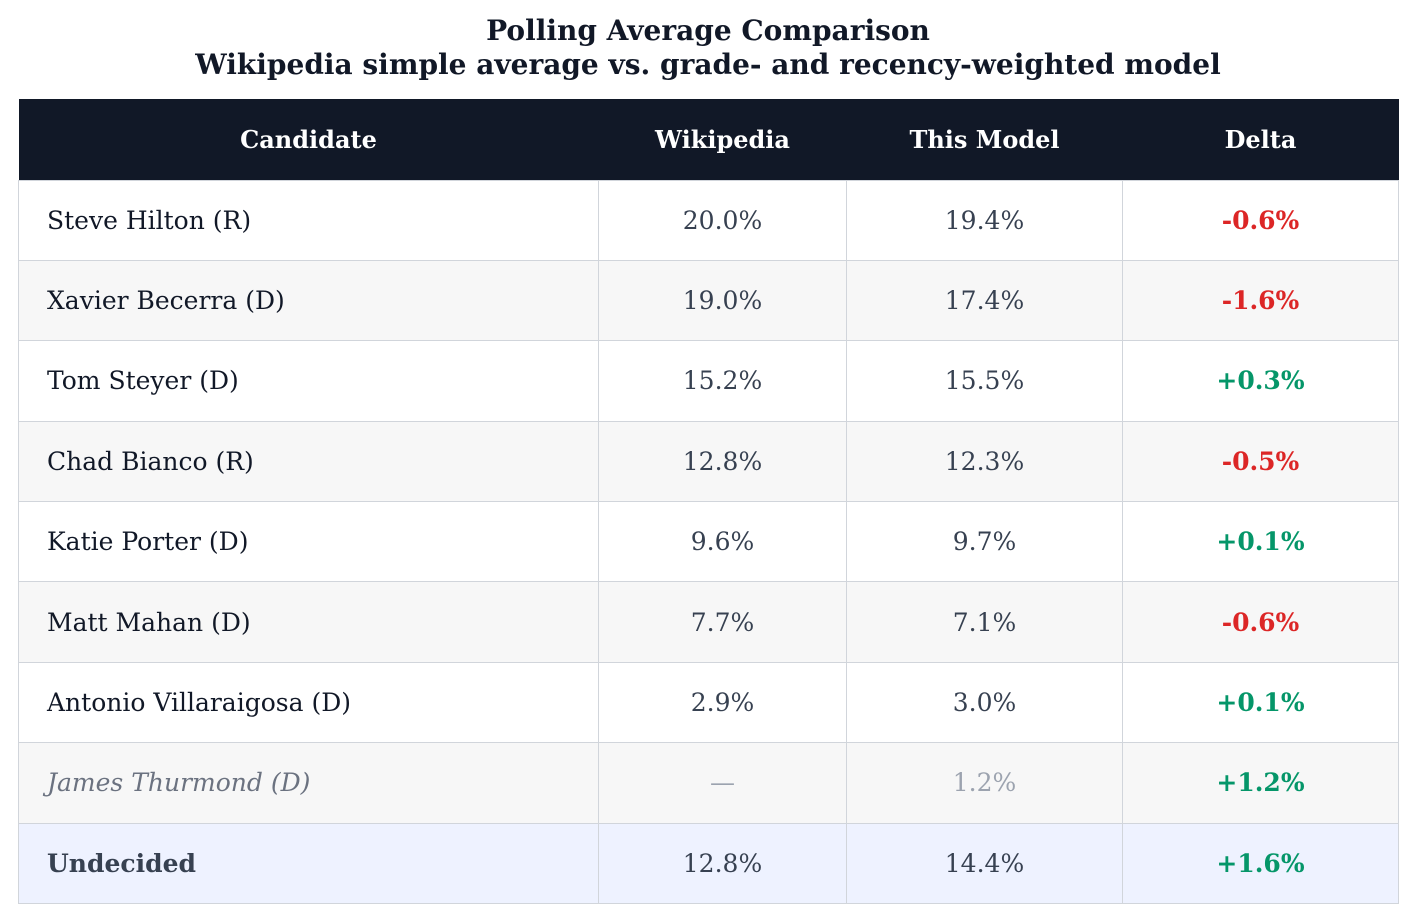 This screenshot has height=921, width=1416. Describe the element at coordinates (708, 30) in the screenshot. I see `chart-title: Polling Average Comparison` at that location.